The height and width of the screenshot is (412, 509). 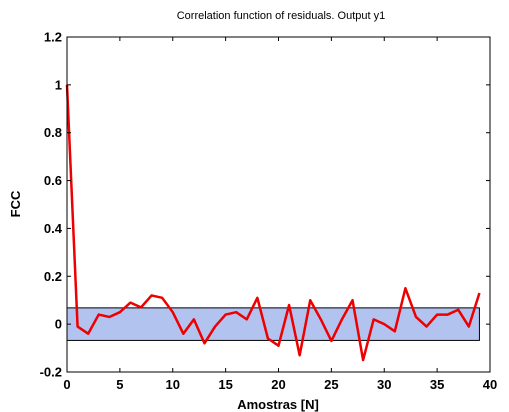 What do you see at coordinates (437, 384) in the screenshot?
I see `x-tick-label: 35` at bounding box center [437, 384].